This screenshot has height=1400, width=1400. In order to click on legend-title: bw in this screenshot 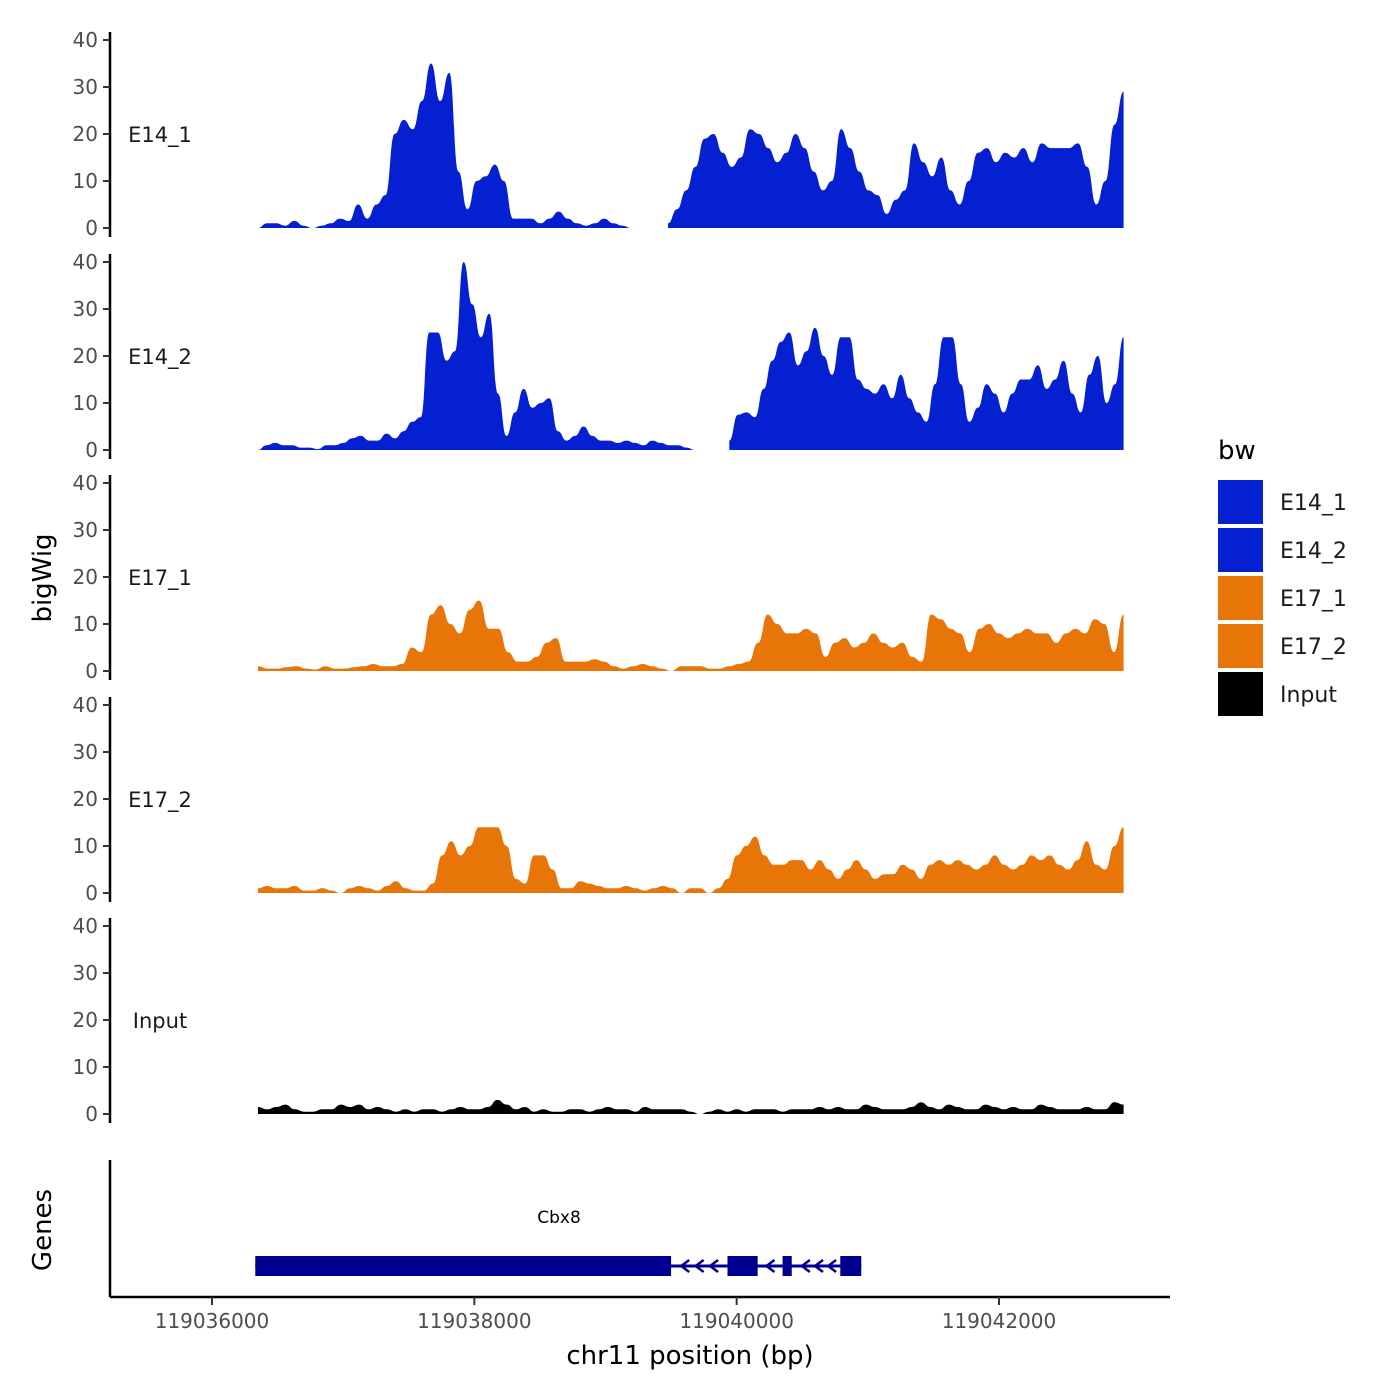, I will do `click(1237, 451)`.